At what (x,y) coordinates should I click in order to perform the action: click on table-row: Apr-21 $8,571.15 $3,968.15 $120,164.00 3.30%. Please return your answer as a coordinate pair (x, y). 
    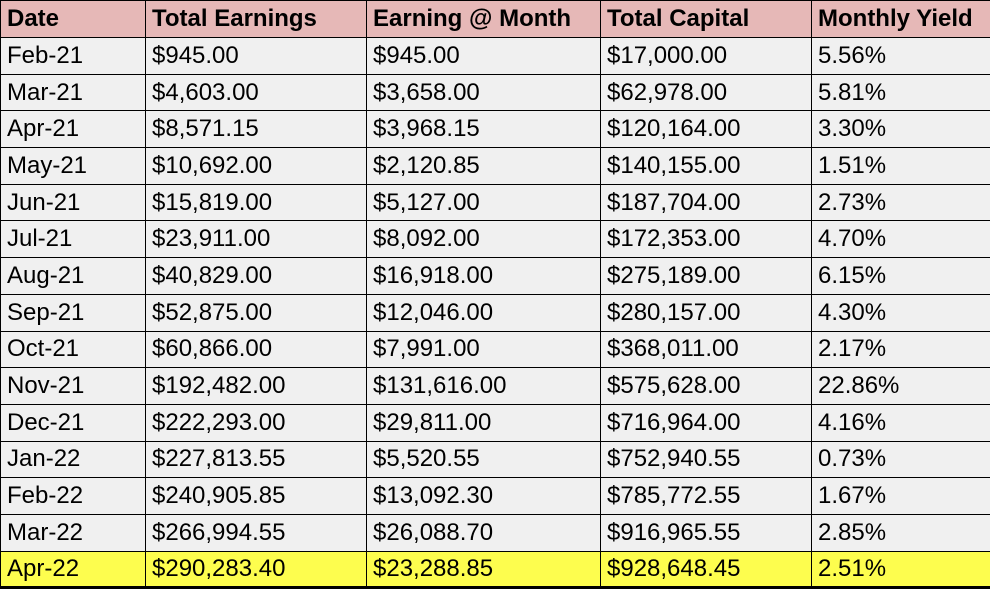
    Looking at the image, I should click on (495, 129).